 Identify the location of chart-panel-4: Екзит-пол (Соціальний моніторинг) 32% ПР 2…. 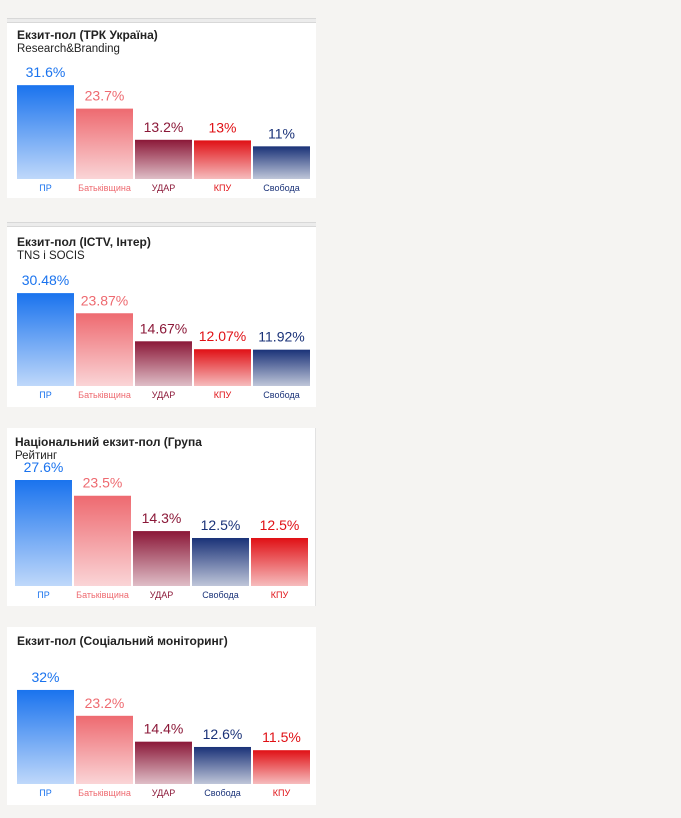
(161, 716).